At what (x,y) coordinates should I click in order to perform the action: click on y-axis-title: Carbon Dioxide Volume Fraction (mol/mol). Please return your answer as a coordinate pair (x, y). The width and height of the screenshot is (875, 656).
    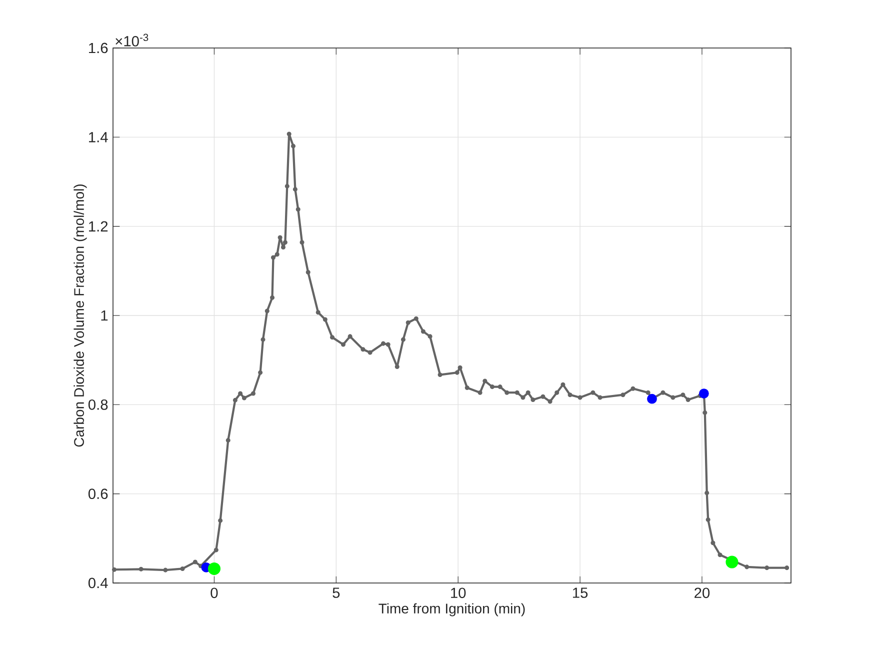
    Looking at the image, I should click on (80, 315).